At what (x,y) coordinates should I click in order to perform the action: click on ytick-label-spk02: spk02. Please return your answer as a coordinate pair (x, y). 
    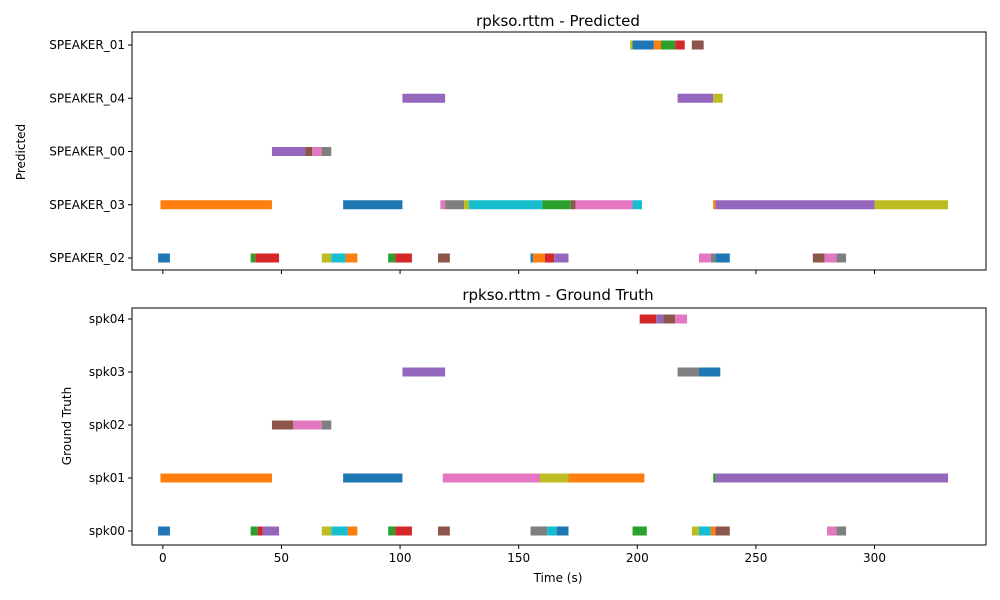
    Looking at the image, I should click on (107, 425).